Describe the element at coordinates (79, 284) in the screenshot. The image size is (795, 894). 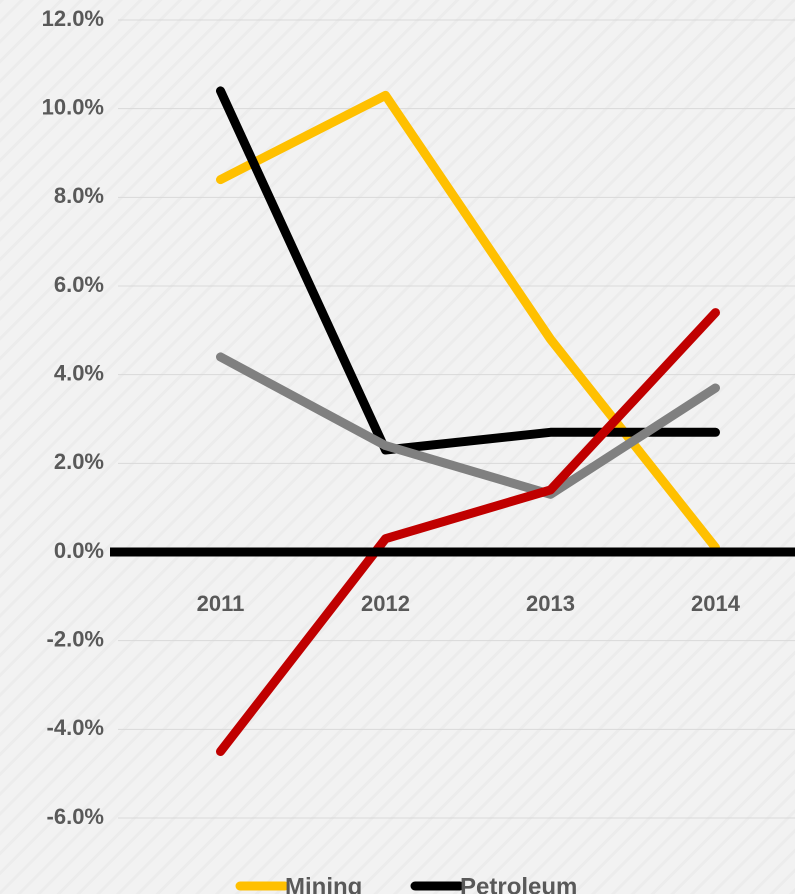
I see `y-tick-label: 6.0%` at that location.